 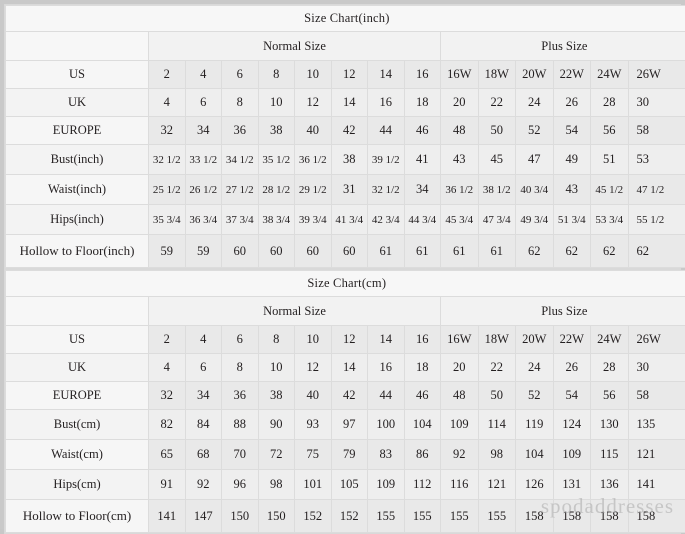 What do you see at coordinates (203, 190) in the screenshot?
I see `table-cell: 26 1/2` at bounding box center [203, 190].